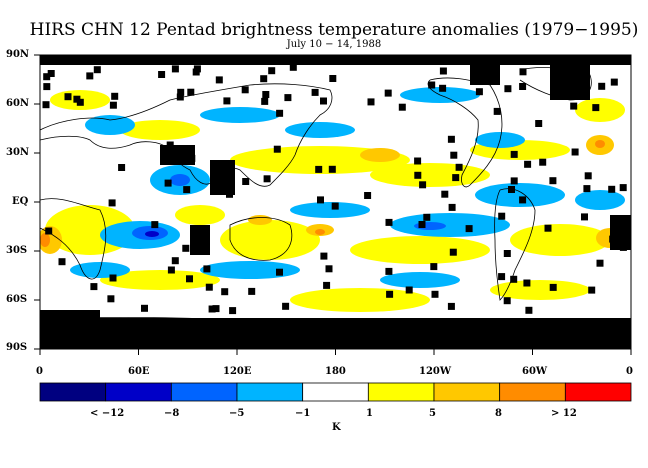  I want to click on very-strong-negative-regions, so click(152, 234).